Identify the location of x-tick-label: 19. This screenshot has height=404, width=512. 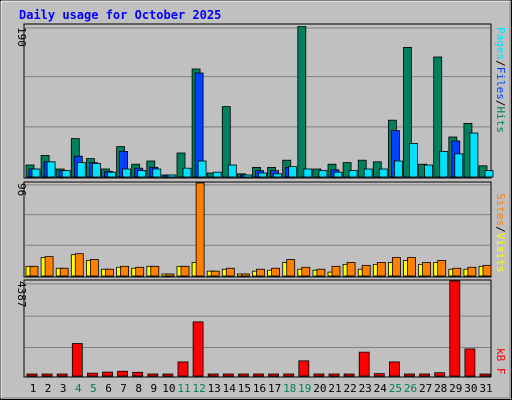
(304, 388).